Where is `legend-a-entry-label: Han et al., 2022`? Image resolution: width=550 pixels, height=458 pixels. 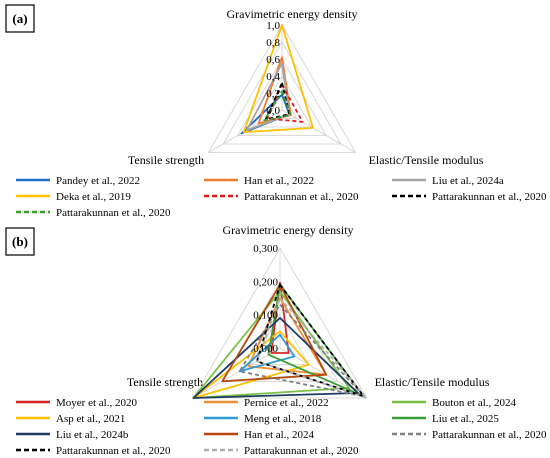
legend-a-entry-label: Han et al., 2022 is located at coordinates (279, 181).